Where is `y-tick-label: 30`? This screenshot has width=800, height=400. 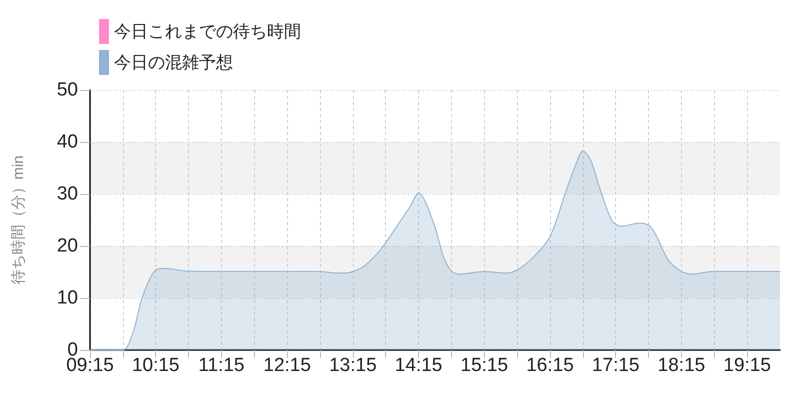 y-tick-label: 30 is located at coordinates (67, 194).